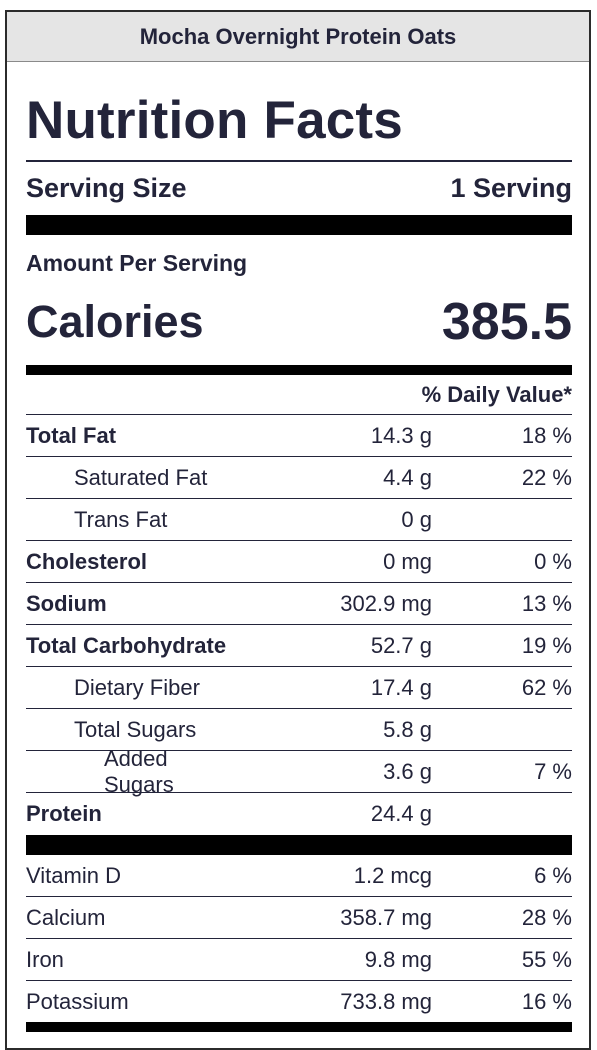 The height and width of the screenshot is (1050, 597). I want to click on nutrient-amount: 17.4 g, so click(401, 687).